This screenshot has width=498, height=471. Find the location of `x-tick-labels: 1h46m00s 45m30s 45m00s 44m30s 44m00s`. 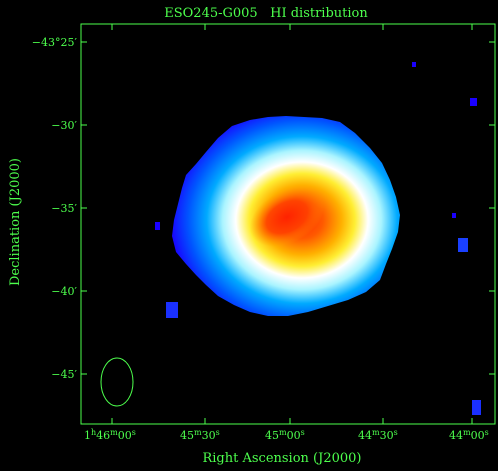

x-tick-labels: 1h46m00s 45m30s 45m00s 44m30s 44m00s is located at coordinates (286, 435).